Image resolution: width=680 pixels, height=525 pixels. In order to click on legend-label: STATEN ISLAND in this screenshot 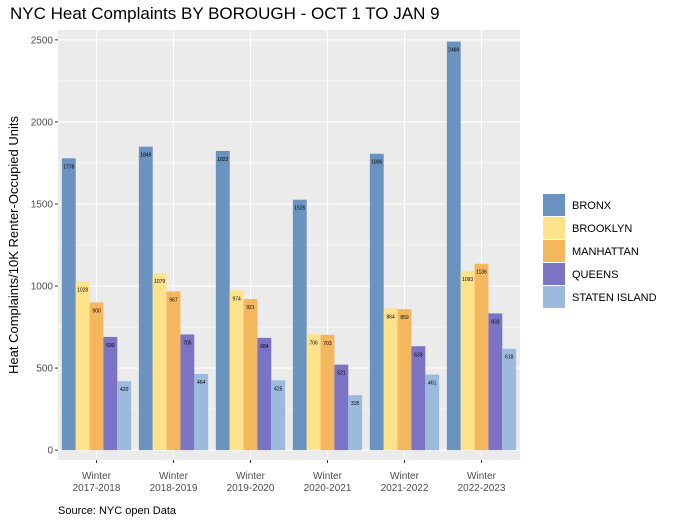, I will do `click(614, 298)`.